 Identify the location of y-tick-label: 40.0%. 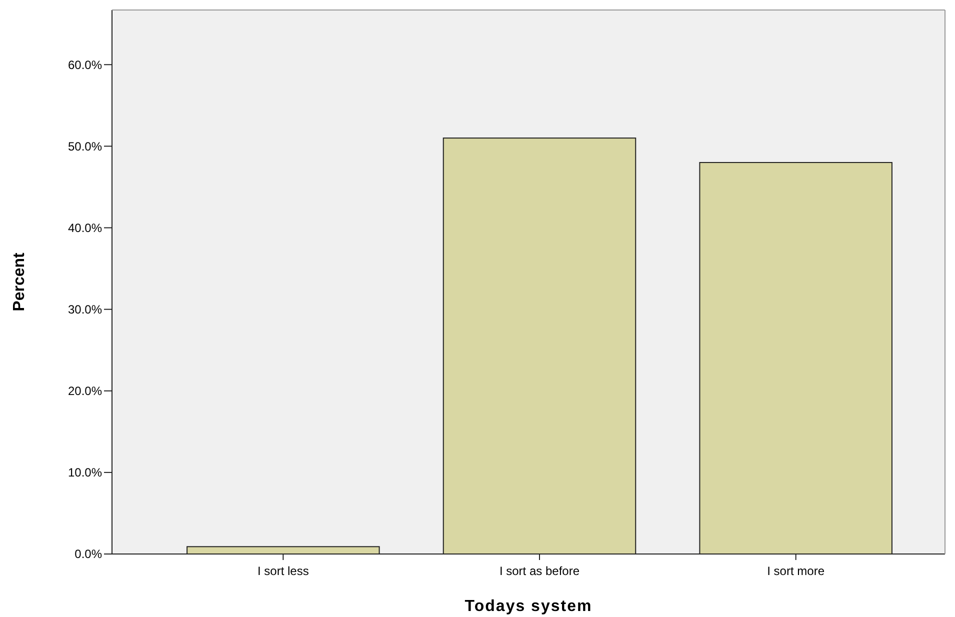
(85, 227).